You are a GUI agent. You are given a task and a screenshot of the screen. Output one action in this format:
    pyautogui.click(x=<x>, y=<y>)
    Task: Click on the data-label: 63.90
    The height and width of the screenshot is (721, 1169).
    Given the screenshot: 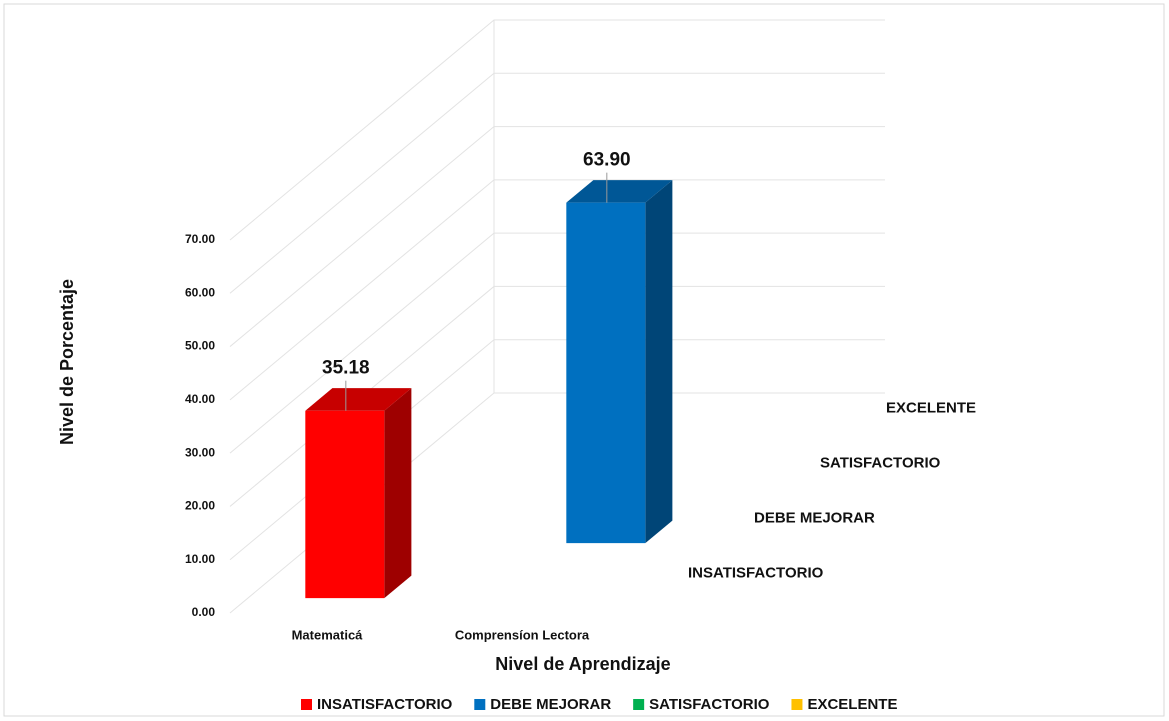 What is the action you would take?
    pyautogui.click(x=607, y=160)
    